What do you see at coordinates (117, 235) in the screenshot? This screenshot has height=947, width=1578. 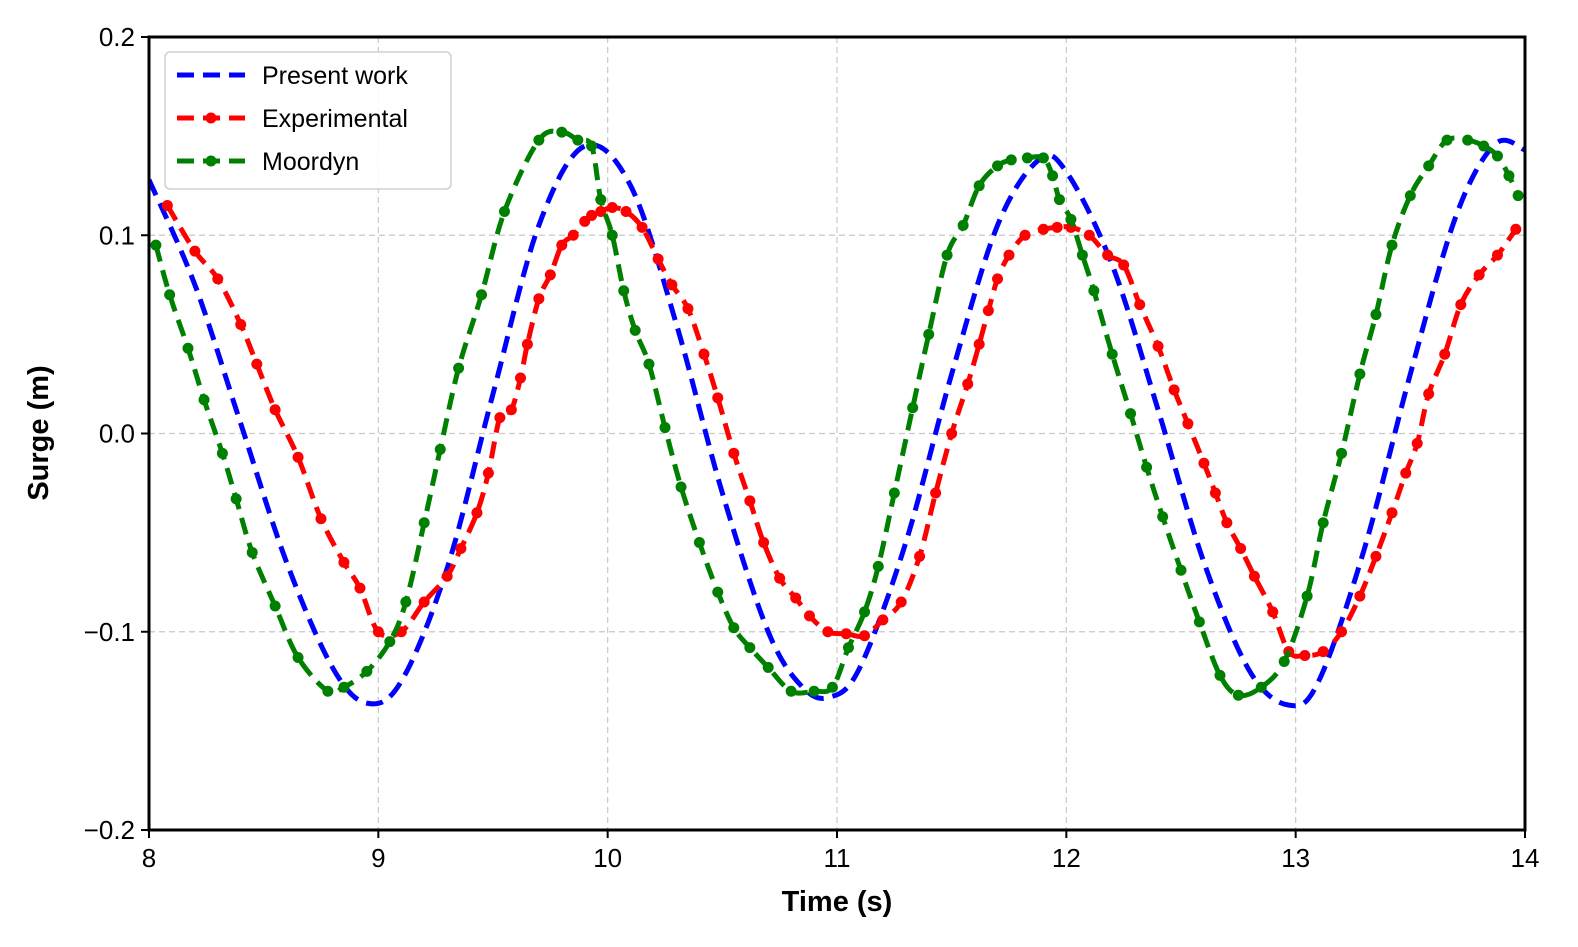 I see `y-tick-label: 0.1` at bounding box center [117, 235].